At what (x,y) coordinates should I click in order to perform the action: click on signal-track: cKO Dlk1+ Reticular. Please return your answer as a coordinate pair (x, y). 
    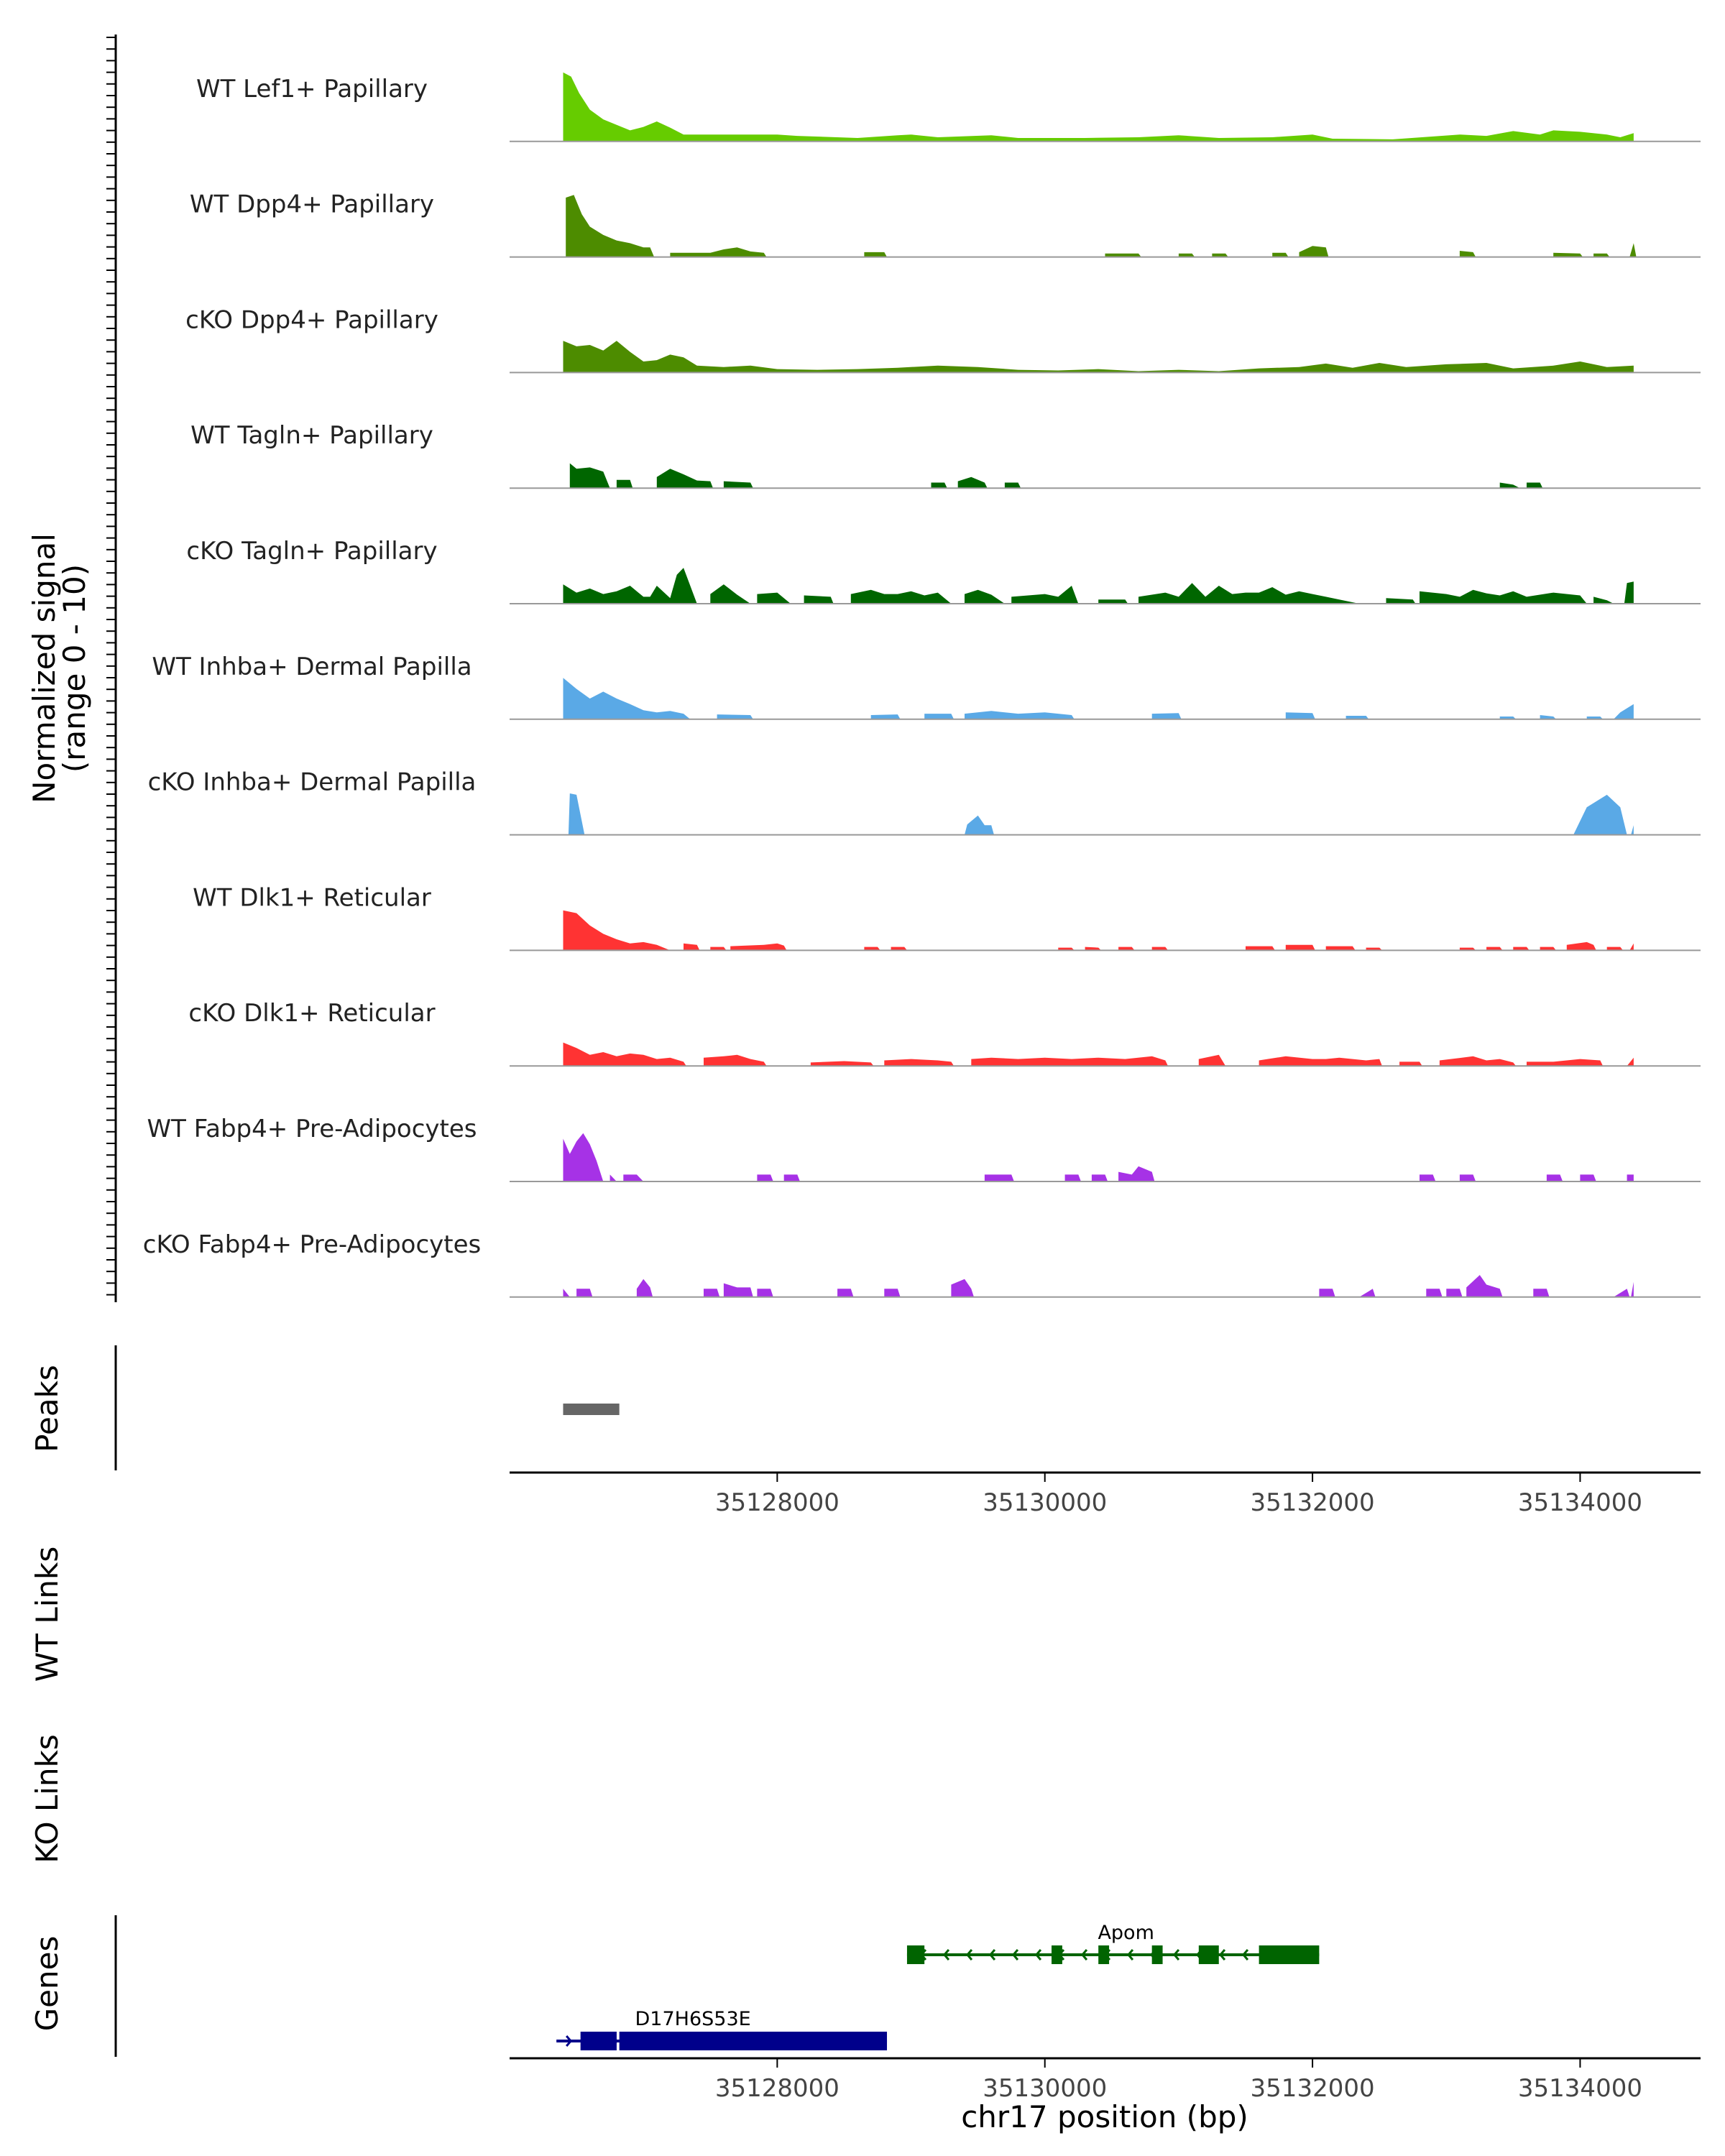
    Looking at the image, I should click on (944, 1033).